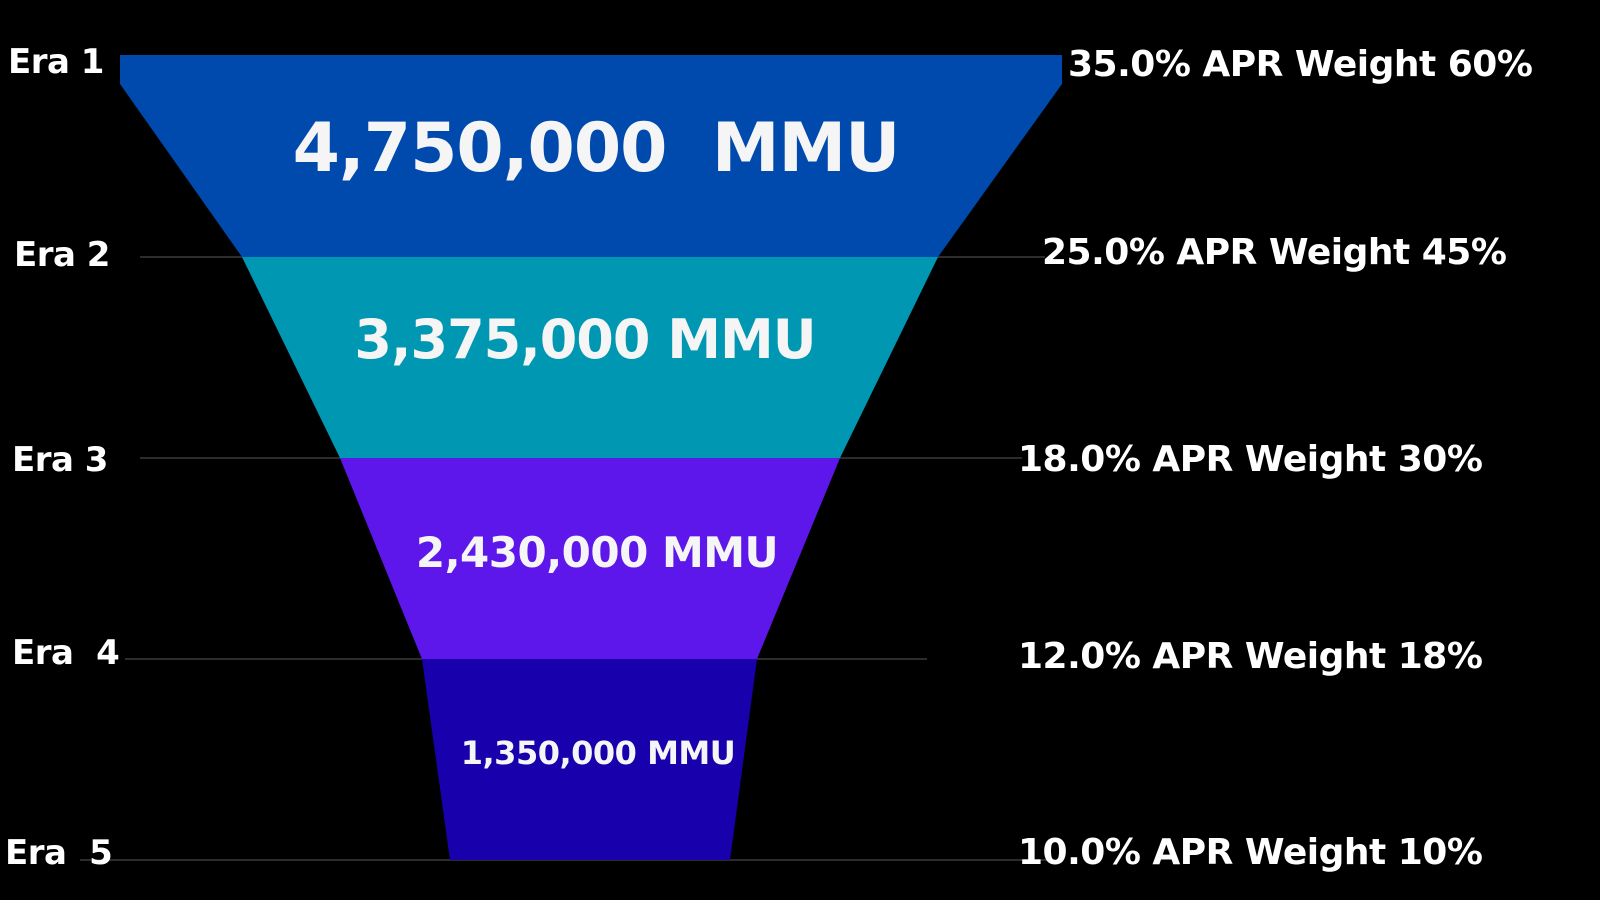 The image size is (1600, 900). Describe the element at coordinates (1274, 252) in the screenshot. I see `apr-weight-label-era-2: 25.0% APR Weight 45%` at that location.